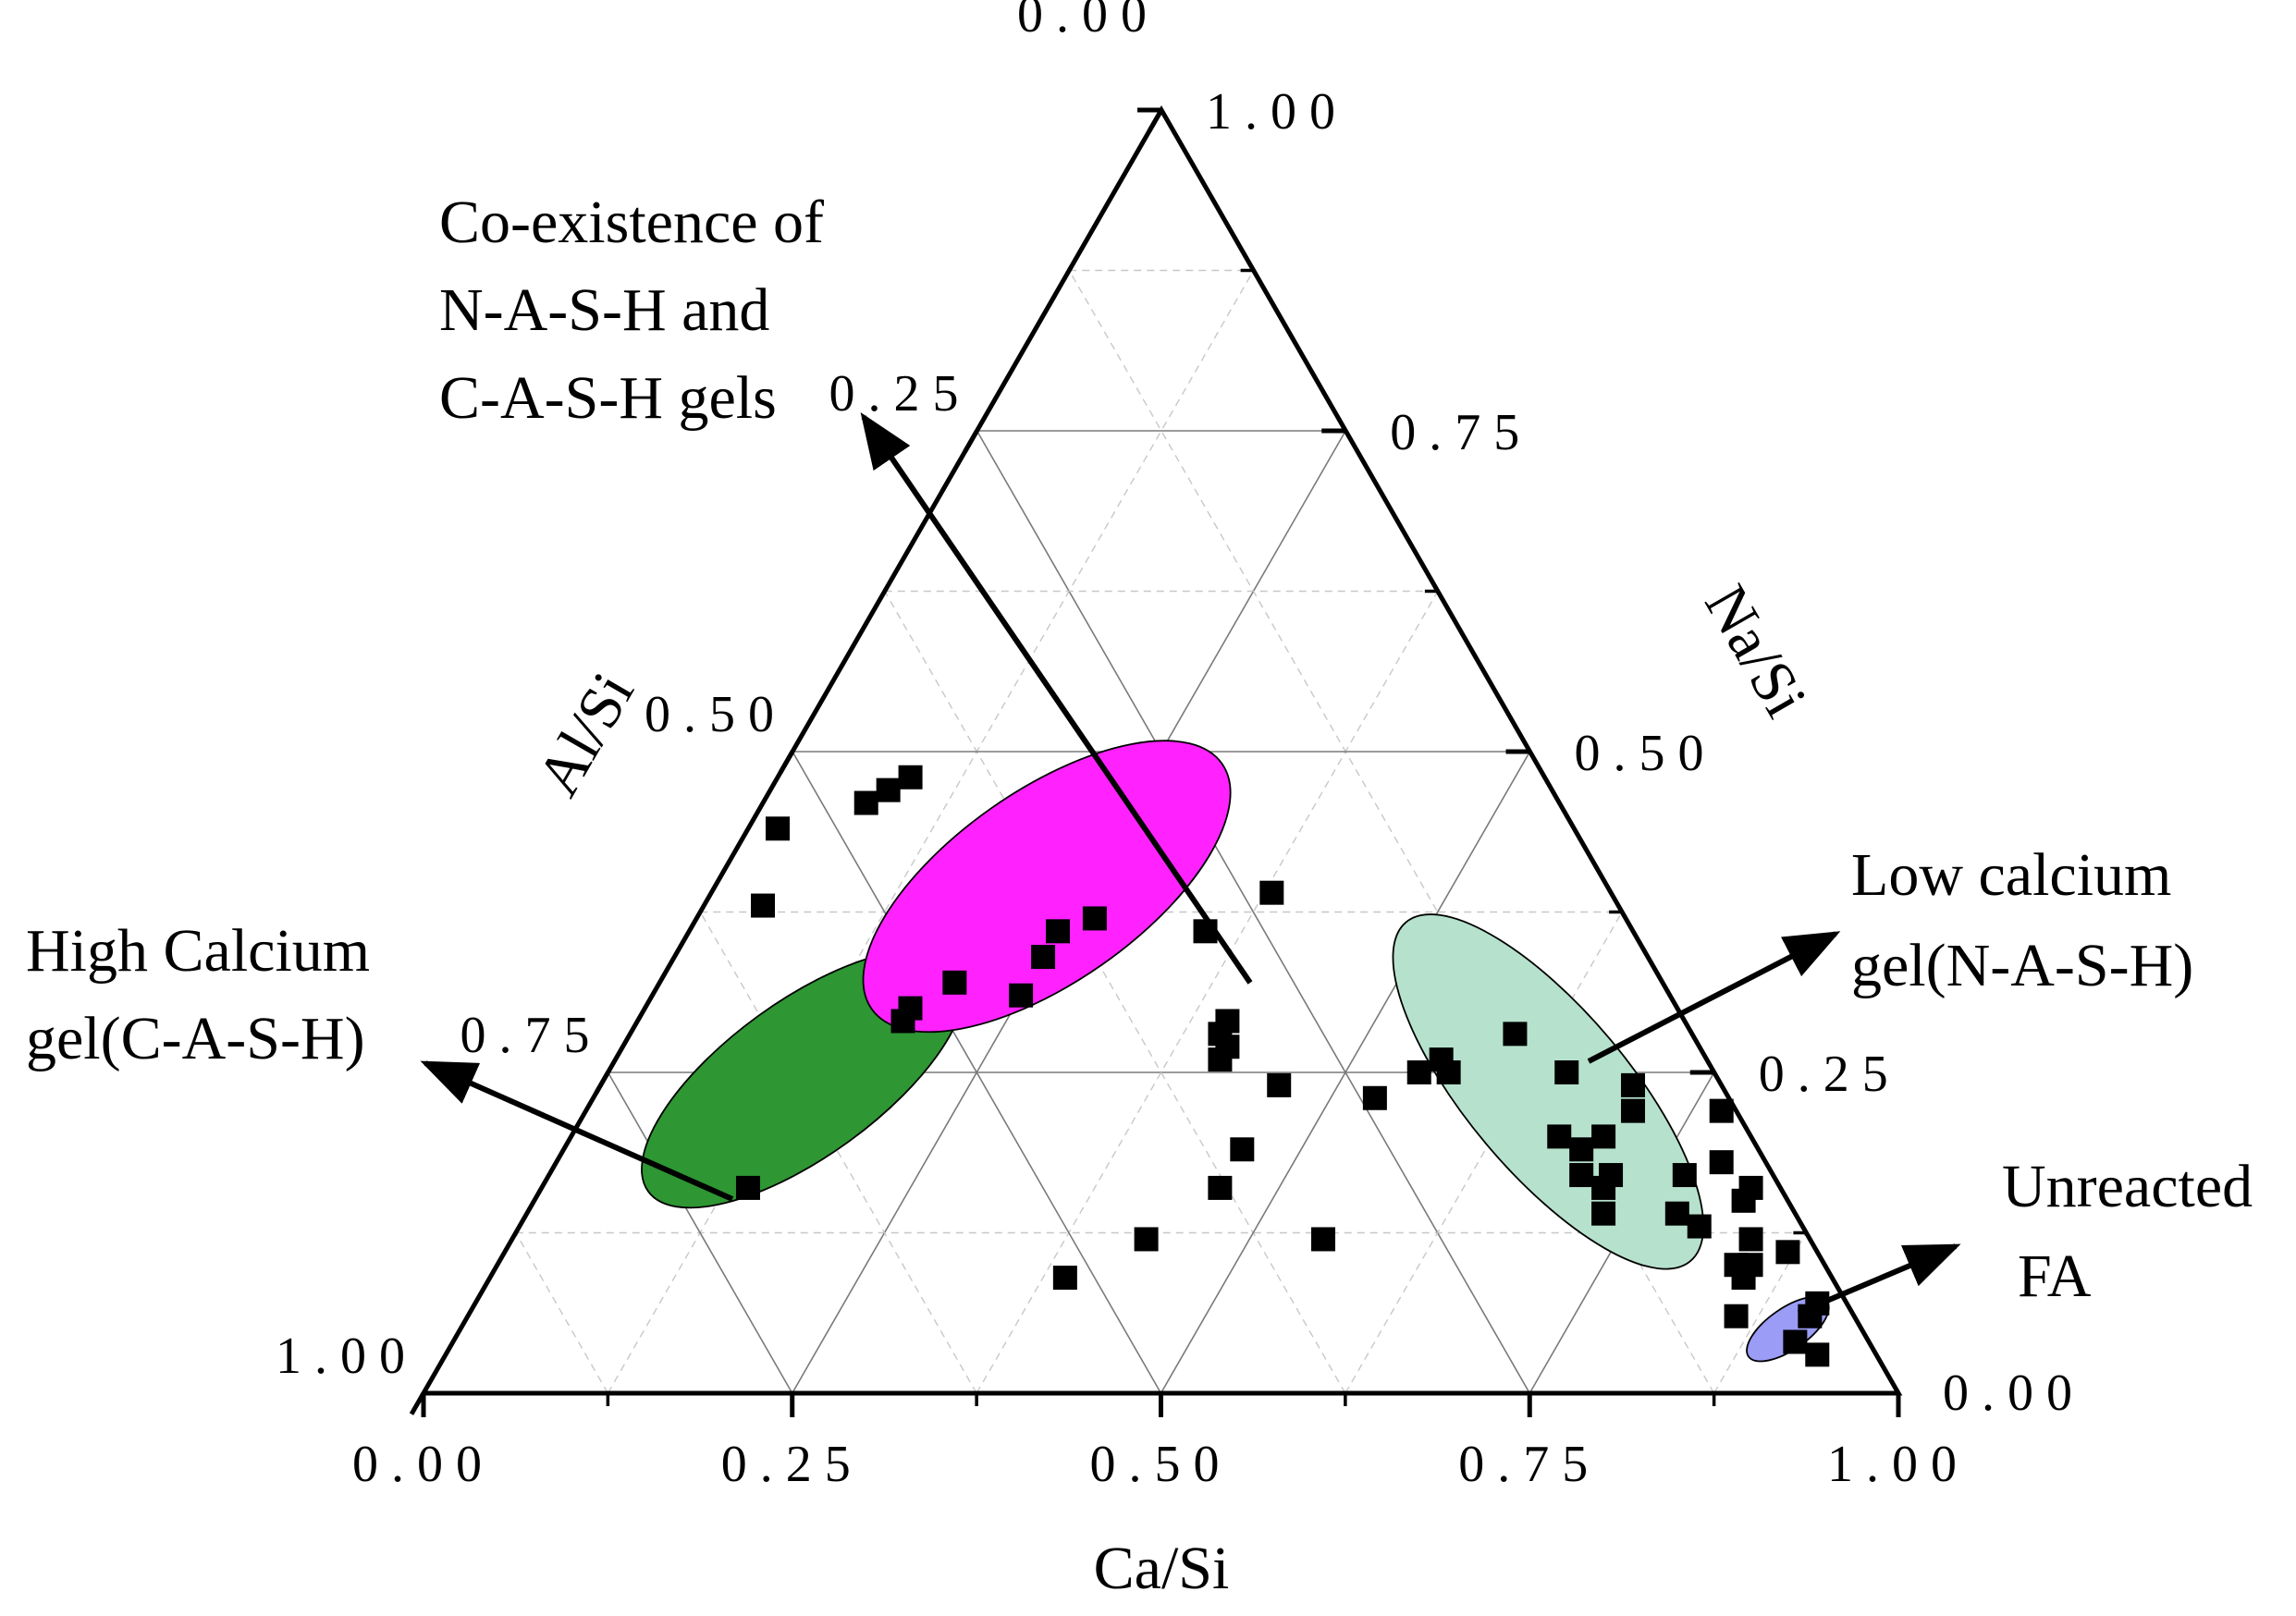 This screenshot has height=1616, width=2296. Describe the element at coordinates (1088, 21) in the screenshot. I see `left-tick-label: 0.00` at that location.